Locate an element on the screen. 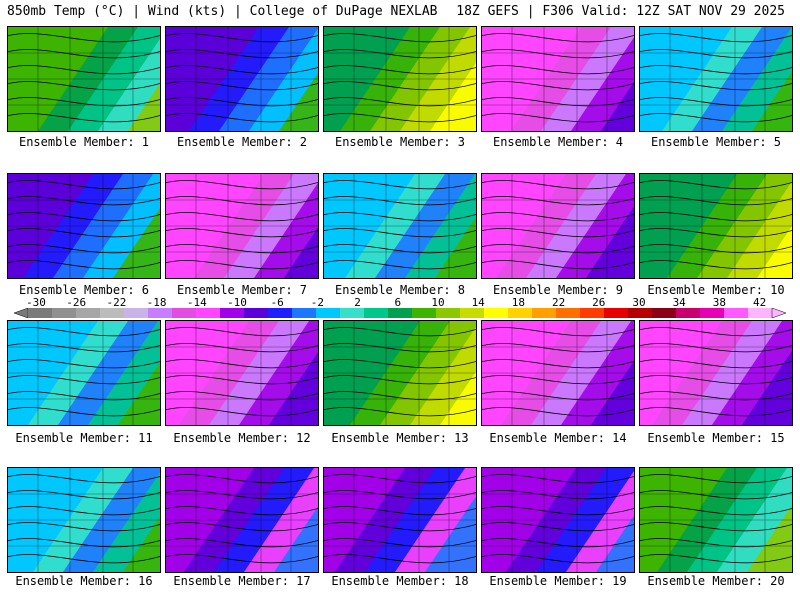  ensemble-member-label: Ensemble Member: 18 is located at coordinates (400, 581).